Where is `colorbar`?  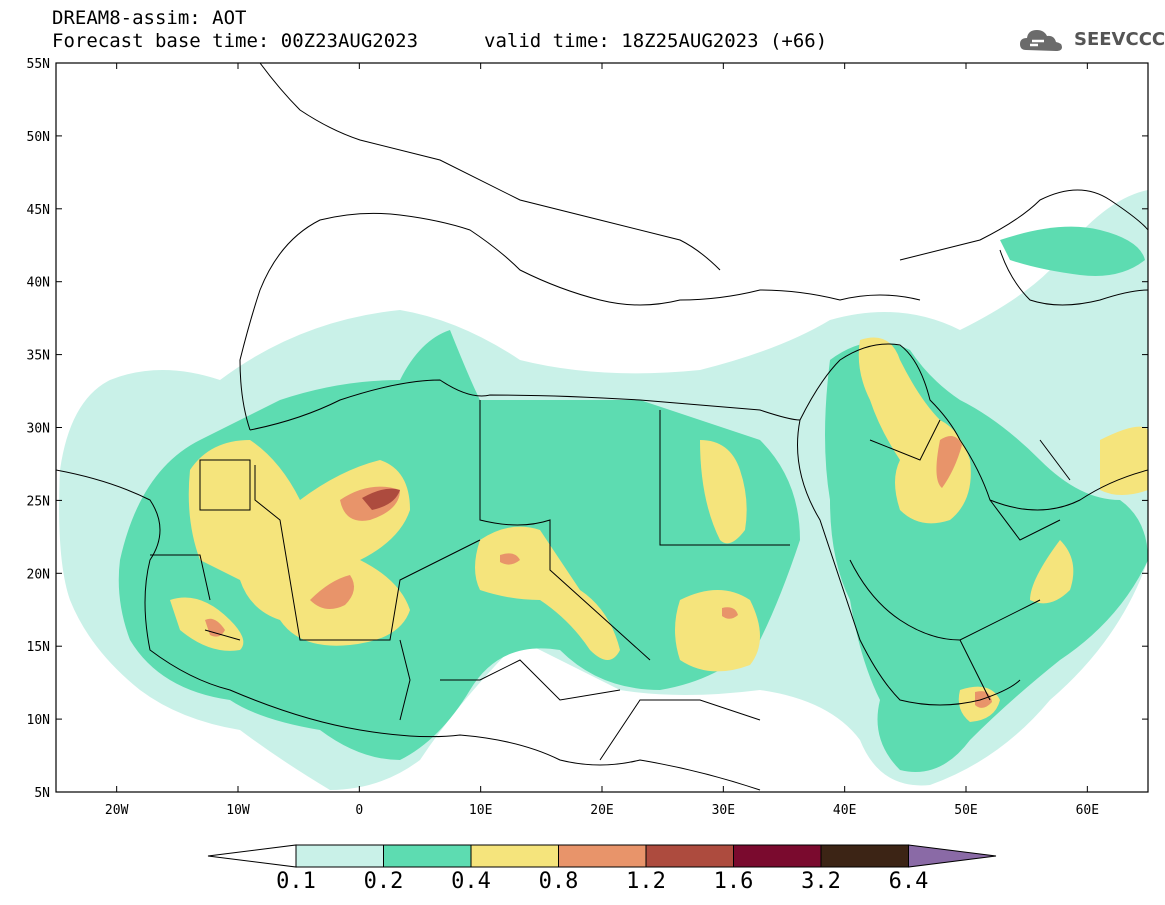
colorbar is located at coordinates (602, 856).